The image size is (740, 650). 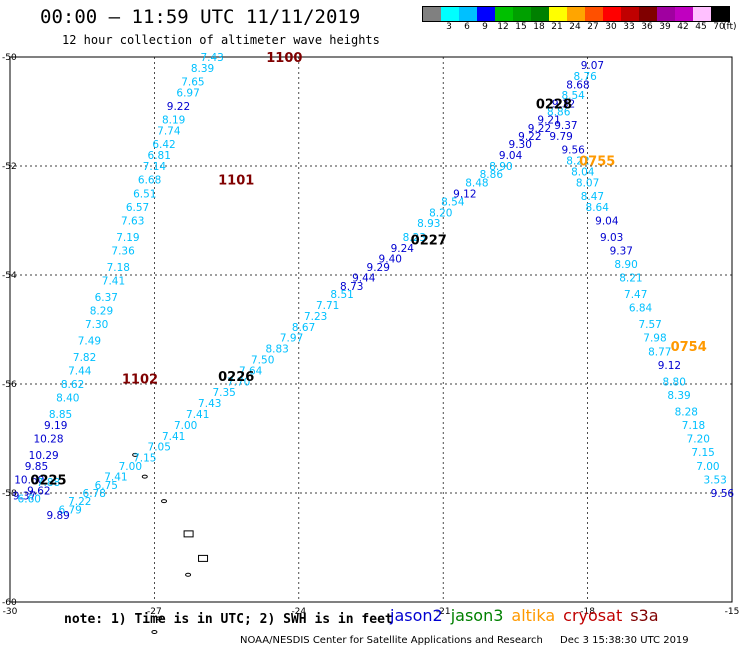 What do you see at coordinates (211, 58) in the screenshot?
I see `wave-height-label: 7.43` at bounding box center [211, 58].